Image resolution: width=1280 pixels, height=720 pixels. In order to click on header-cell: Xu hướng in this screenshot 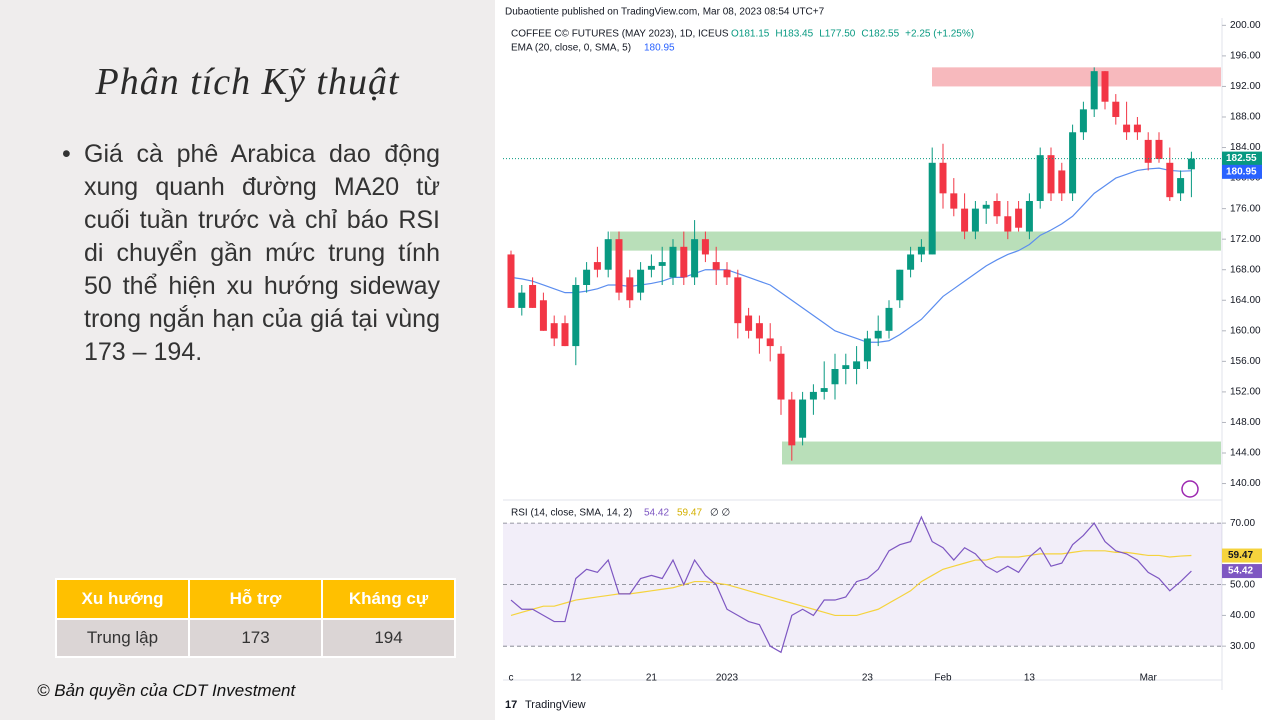, I will do `click(122, 599)`.